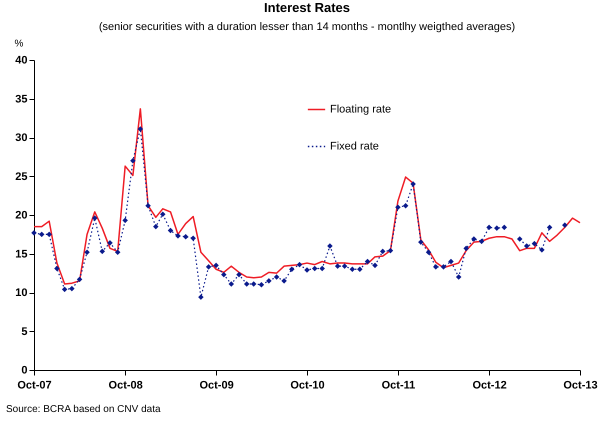 The image size is (598, 421). I want to click on y-tick-label: 20, so click(21, 216).